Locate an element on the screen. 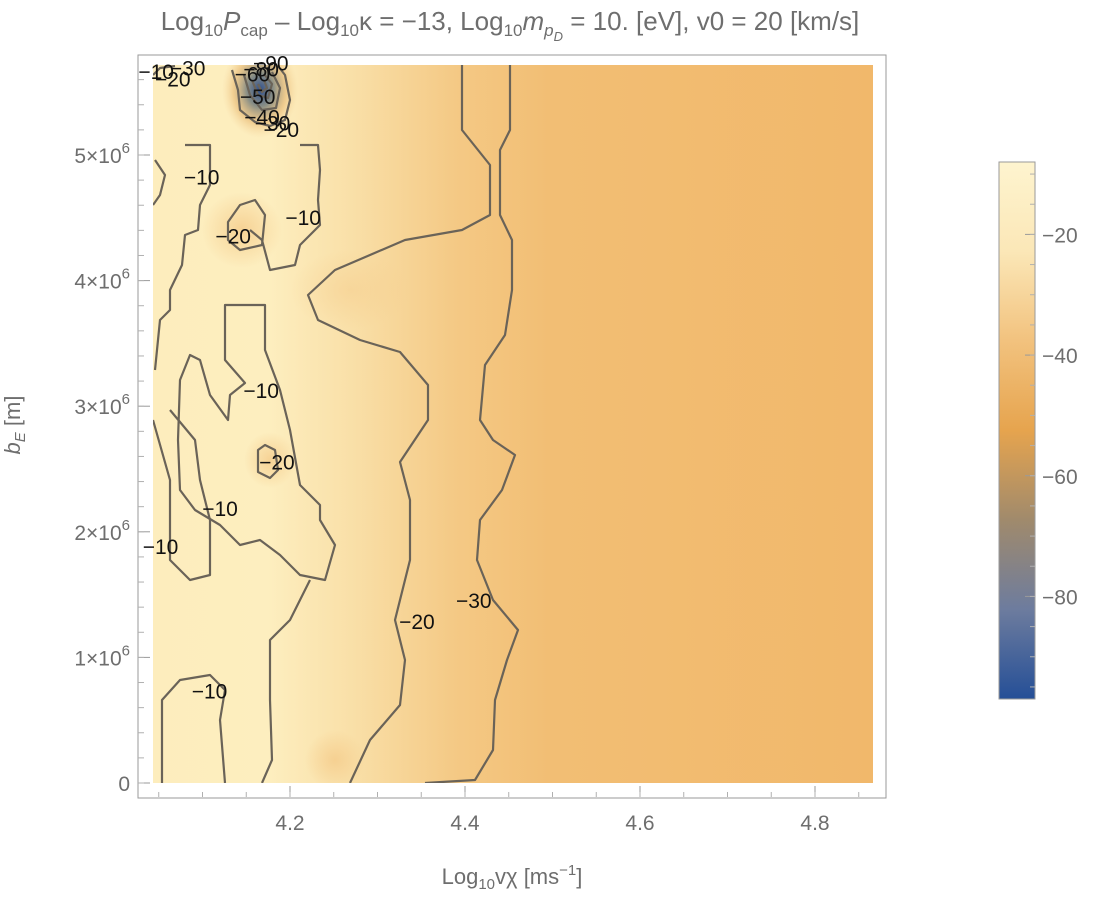  x-tick-label: 4.4 is located at coordinates (465, 823).